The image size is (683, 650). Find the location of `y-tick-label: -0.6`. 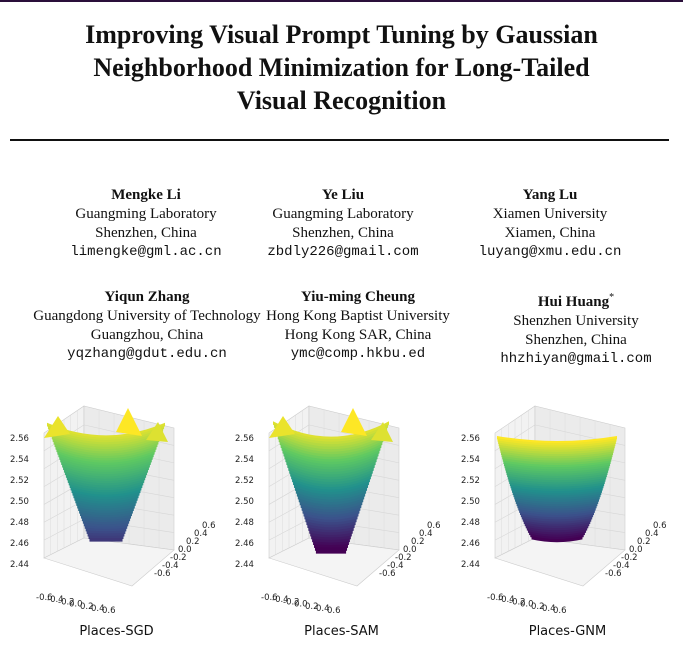

y-tick-label: -0.6 is located at coordinates (613, 574).